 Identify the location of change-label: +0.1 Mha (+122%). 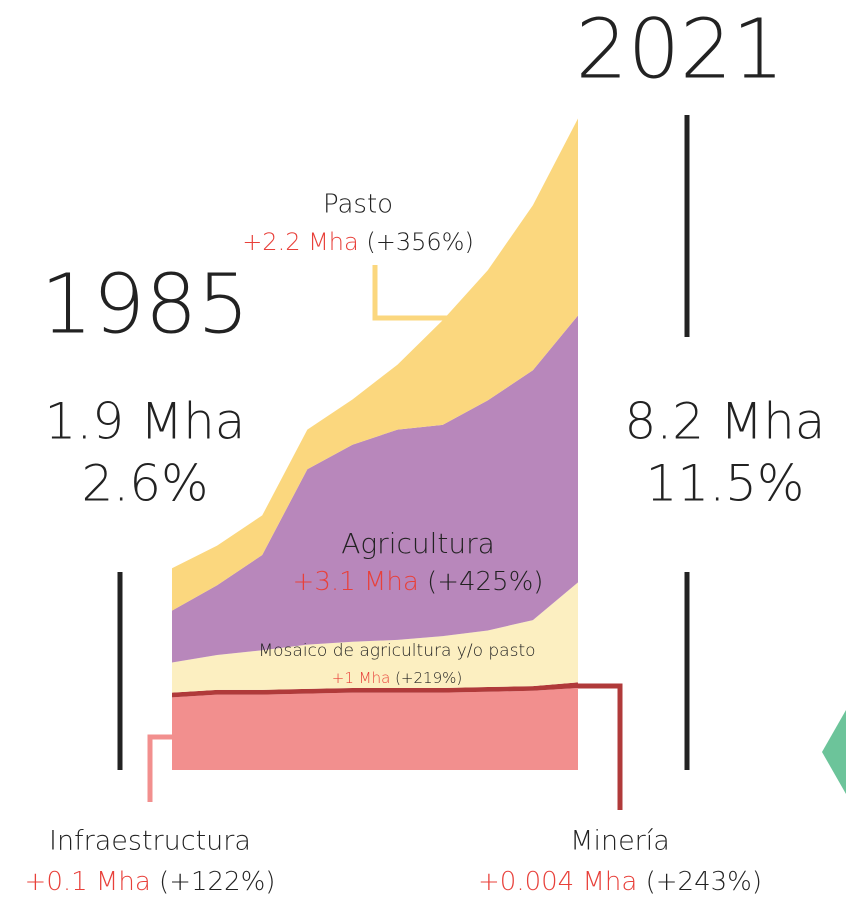
(150, 882).